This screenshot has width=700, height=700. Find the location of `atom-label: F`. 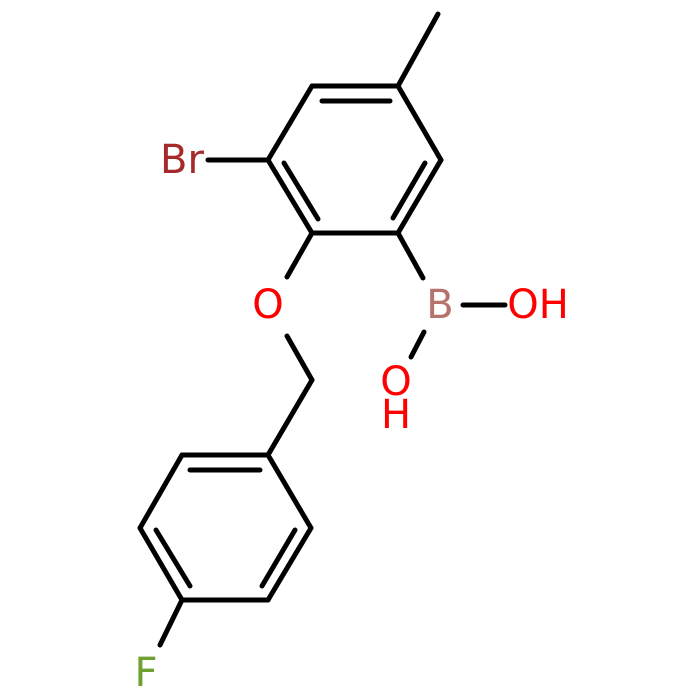

atom-label: F is located at coordinates (145, 673).